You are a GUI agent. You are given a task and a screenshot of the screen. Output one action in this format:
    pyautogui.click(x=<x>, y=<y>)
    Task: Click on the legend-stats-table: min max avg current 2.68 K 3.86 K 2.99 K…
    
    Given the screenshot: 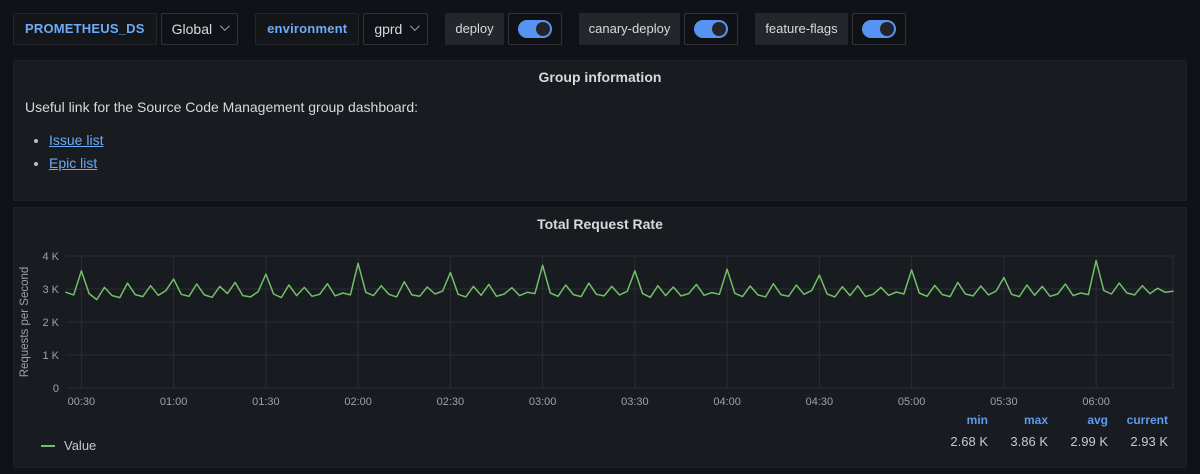 What is the action you would take?
    pyautogui.click(x=1048, y=434)
    